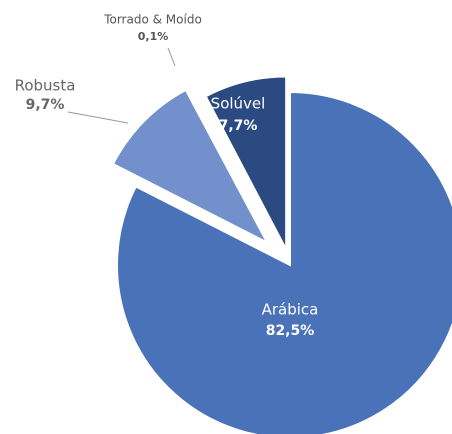 This screenshot has width=452, height=434. I want to click on slice-label: Arábica, so click(290, 310).